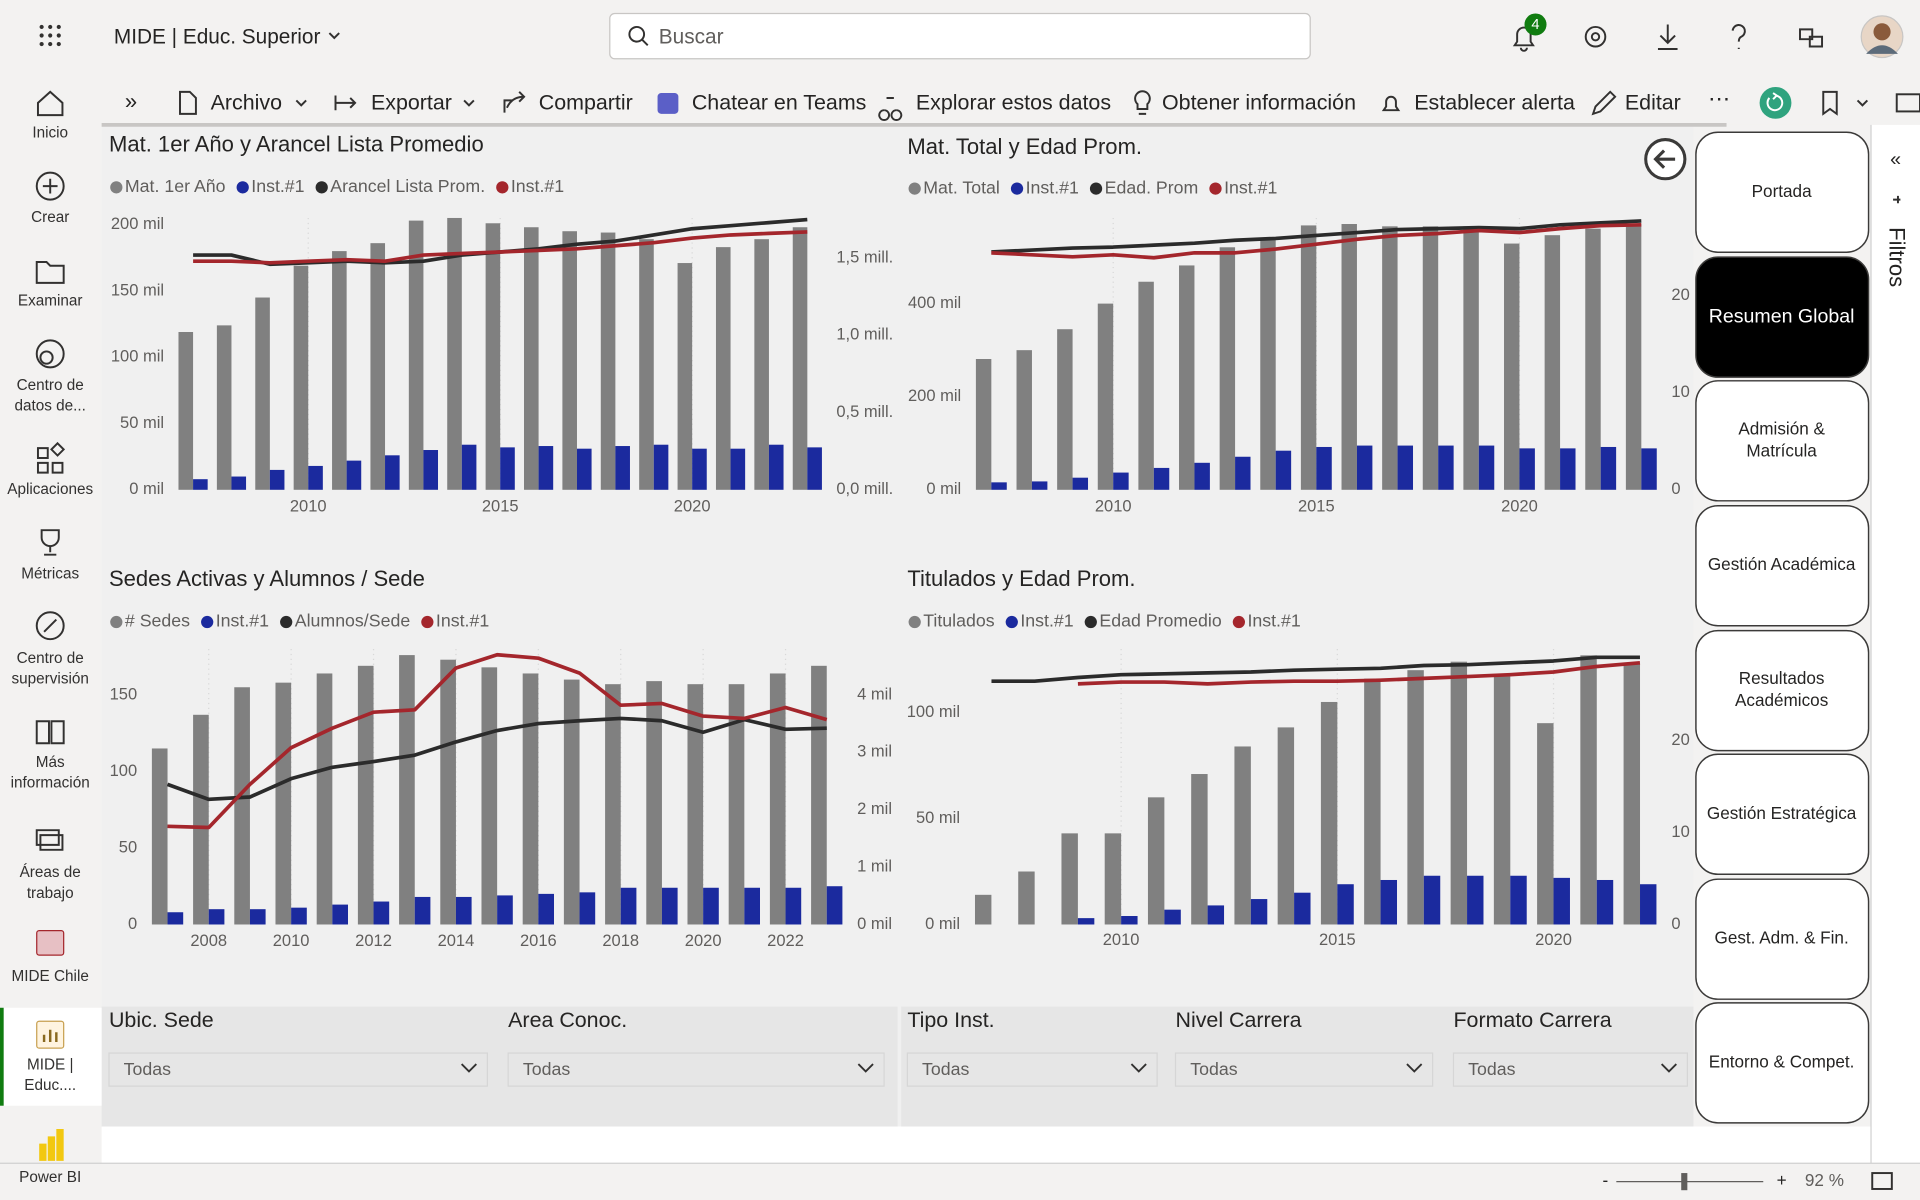 The image size is (1920, 1200). Describe the element at coordinates (217, 36) in the screenshot. I see `app-title: MIDE | Educ. Superior` at that location.